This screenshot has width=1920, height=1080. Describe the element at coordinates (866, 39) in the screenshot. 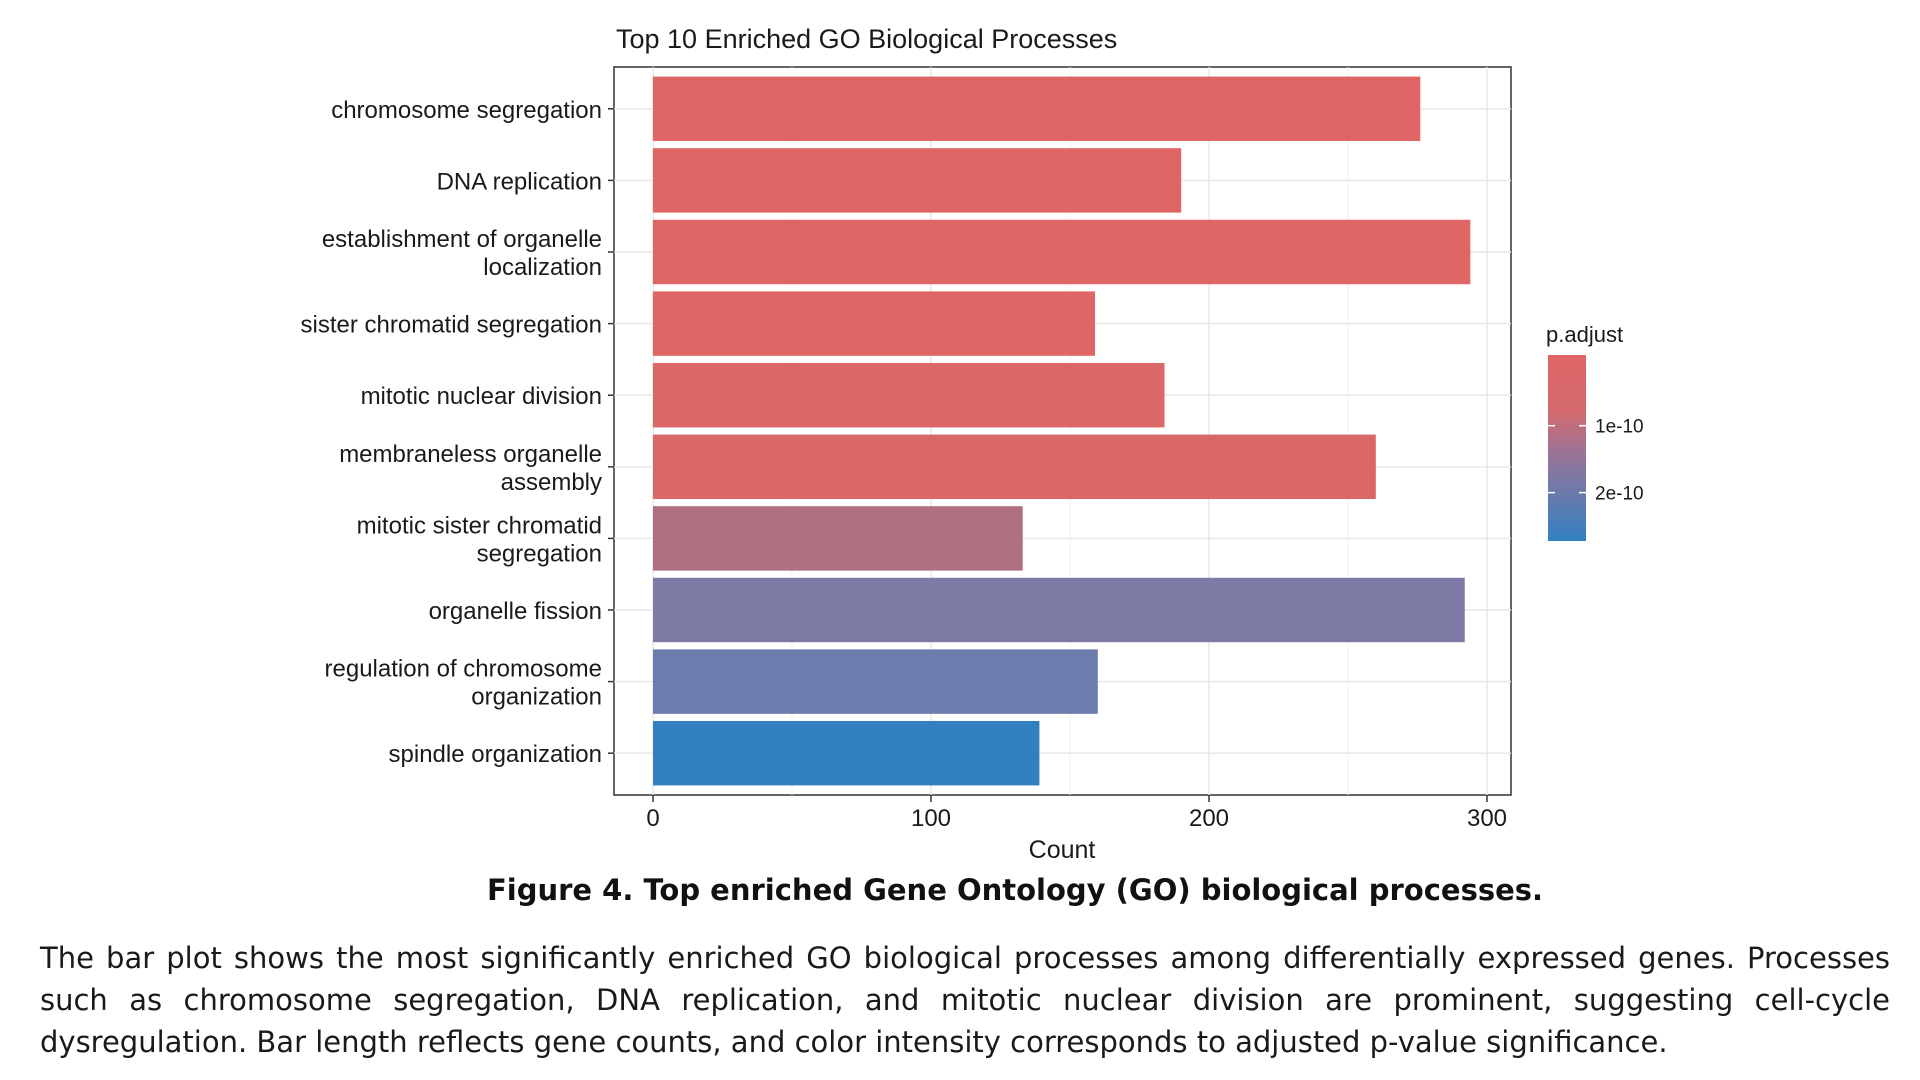

I see `chart-title: Top 10 Enriched GO Biological Processes` at that location.